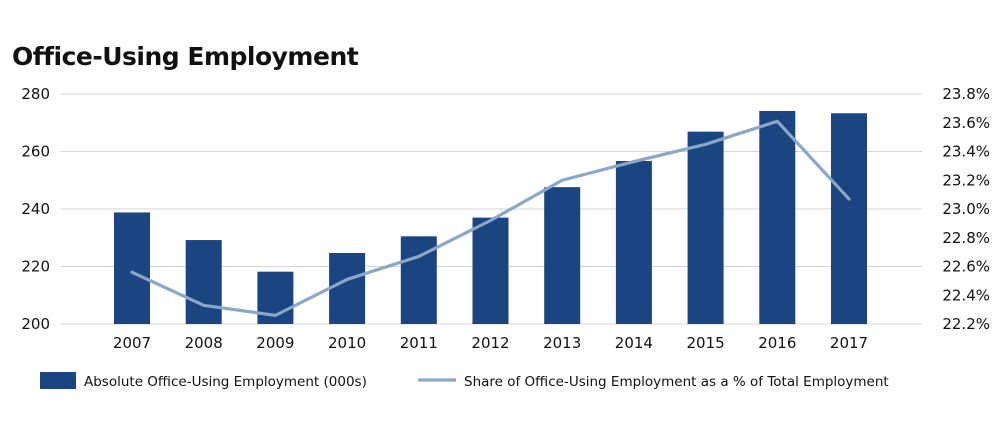 This screenshot has height=433, width=1007. What do you see at coordinates (132, 268) in the screenshot?
I see `bar-2007` at bounding box center [132, 268].